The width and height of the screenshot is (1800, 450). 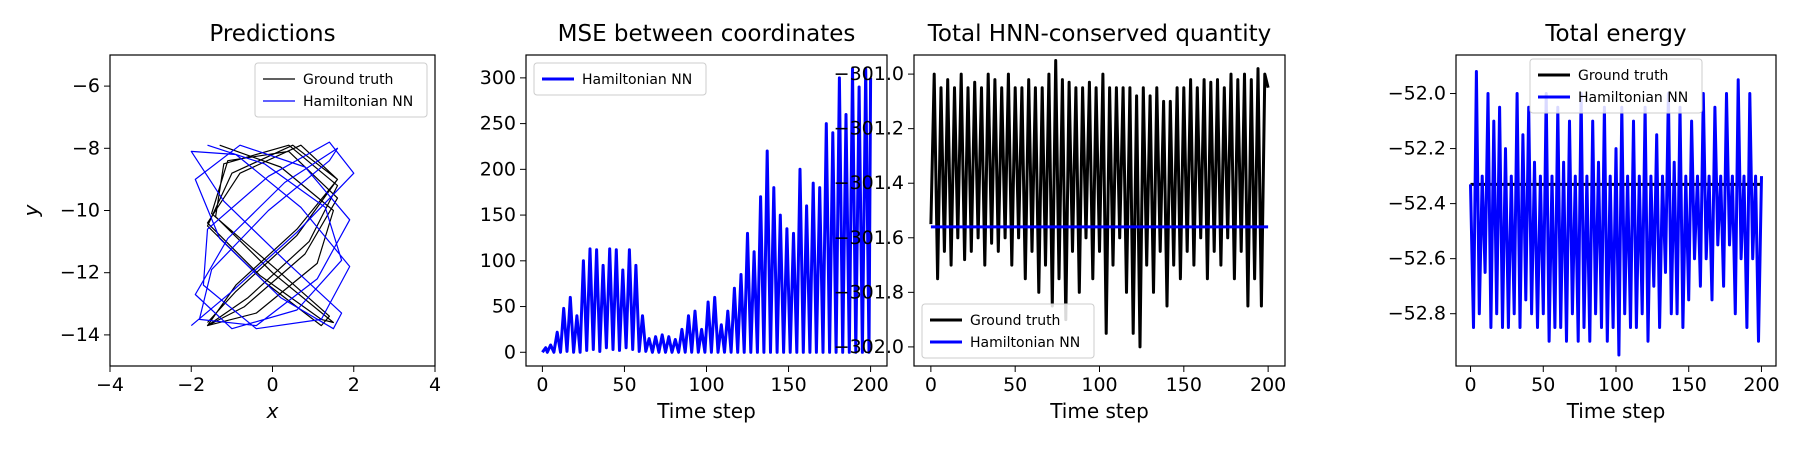 What do you see at coordinates (869, 347) in the screenshot?
I see `y-tick-label: −302.0` at bounding box center [869, 347].